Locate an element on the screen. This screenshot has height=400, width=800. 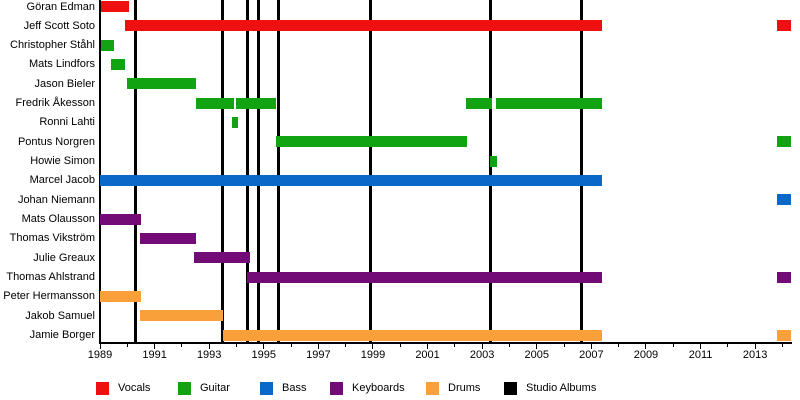
legend-swatch-vocals is located at coordinates (102, 388).